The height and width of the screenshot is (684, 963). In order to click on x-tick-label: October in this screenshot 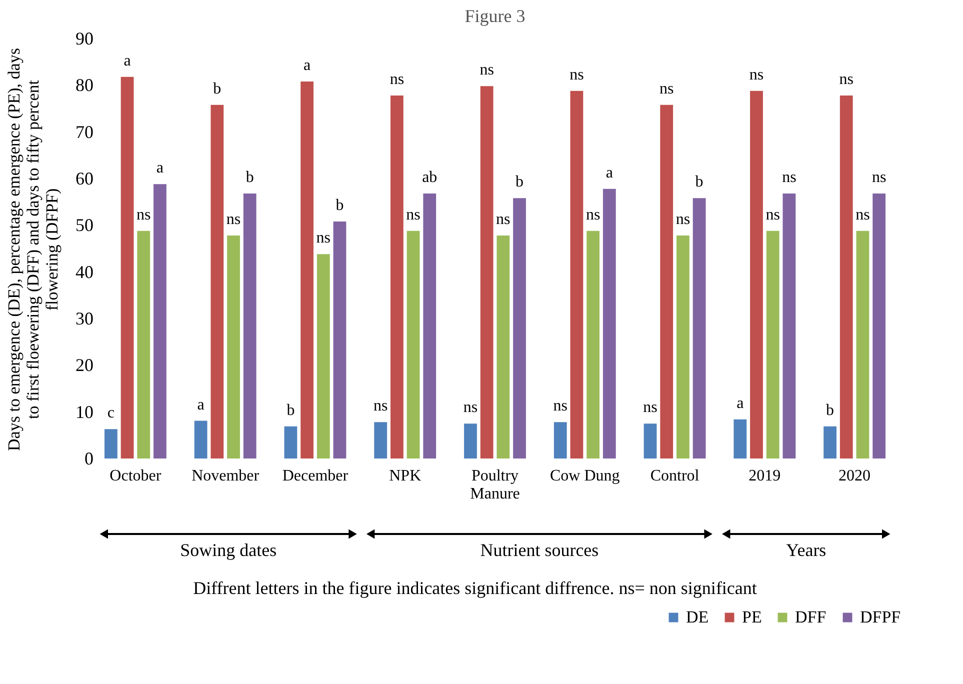, I will do `click(136, 476)`.